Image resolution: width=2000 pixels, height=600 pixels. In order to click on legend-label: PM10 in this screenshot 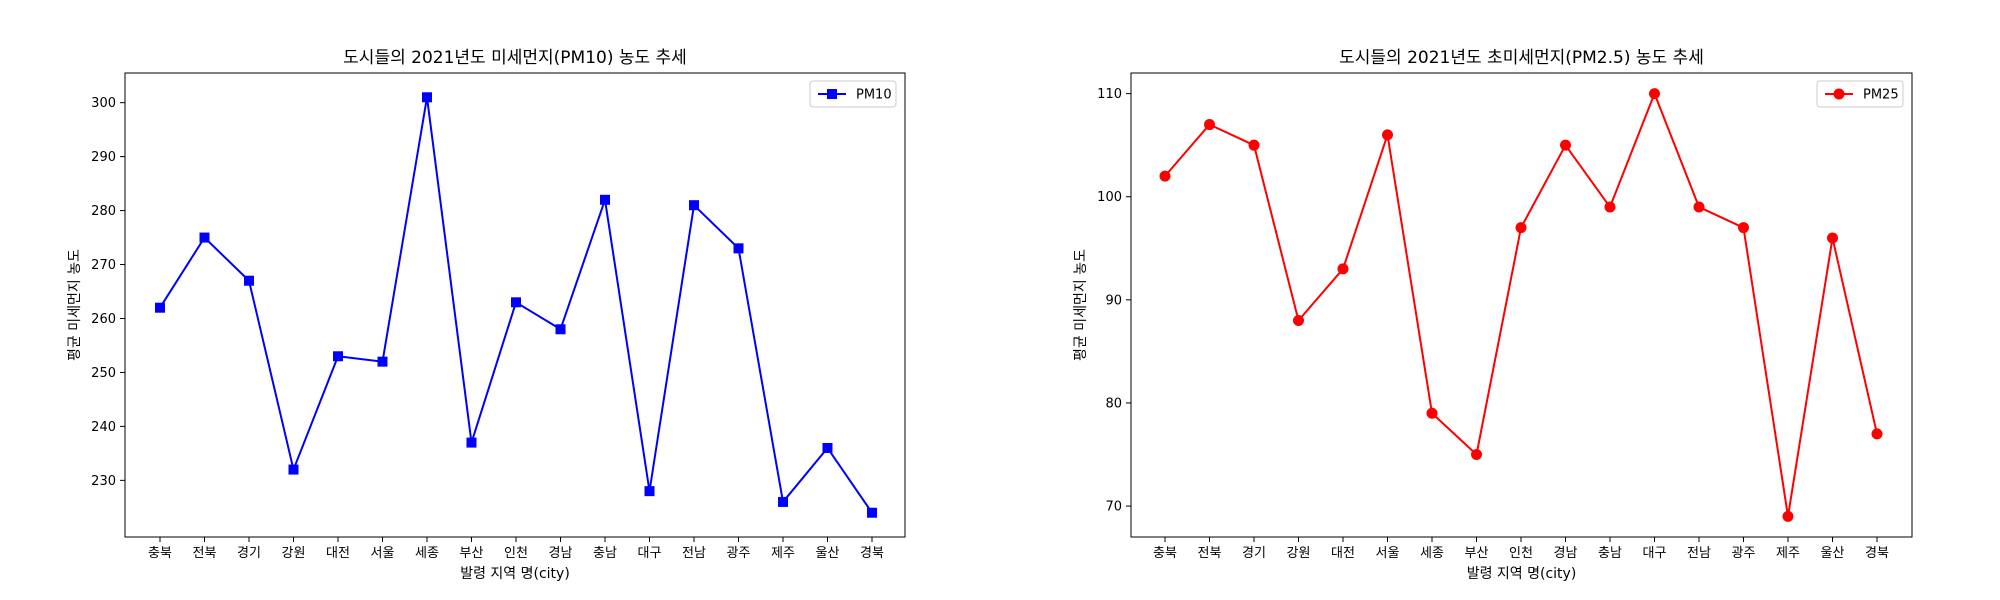, I will do `click(874, 95)`.